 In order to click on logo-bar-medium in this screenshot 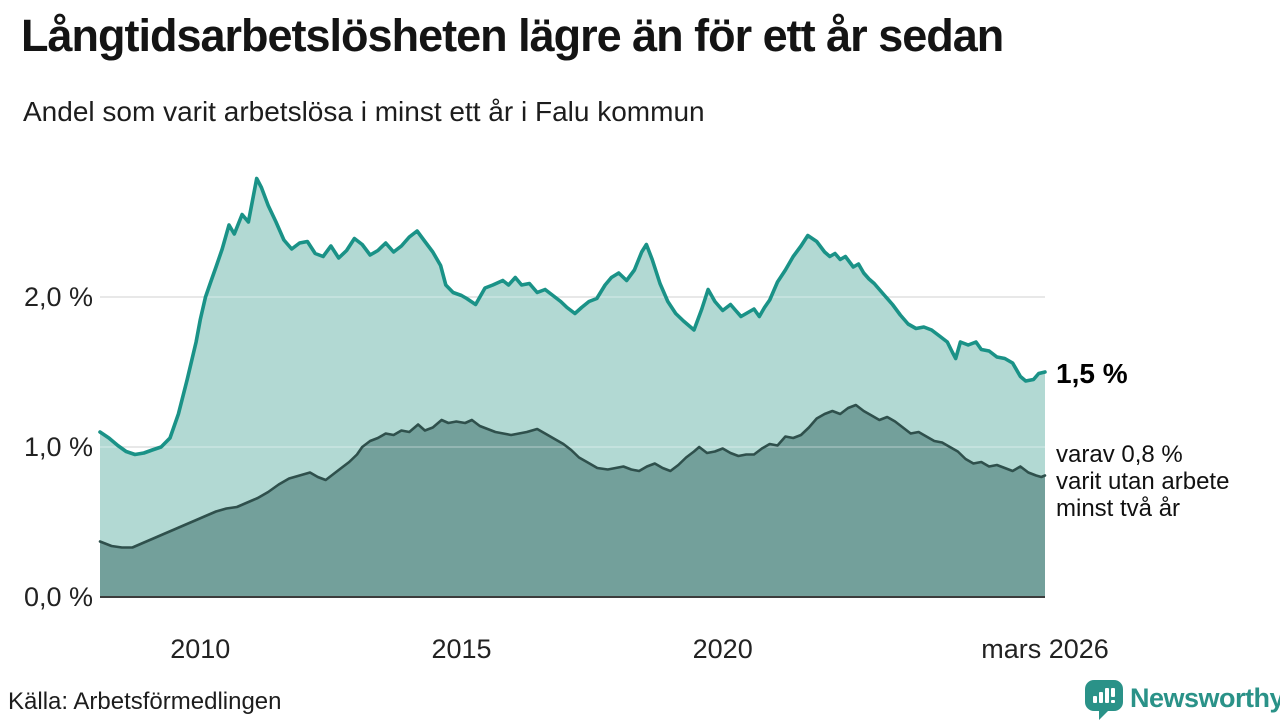, I will do `click(1101, 697)`.